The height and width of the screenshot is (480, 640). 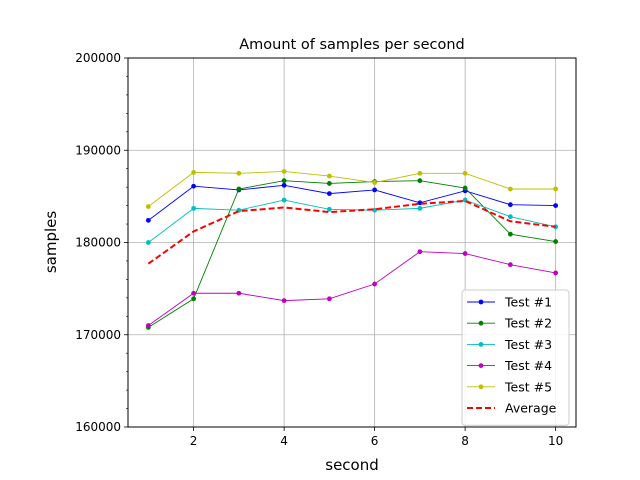 I want to click on y-tick-label: 190000, so click(x=98, y=150).